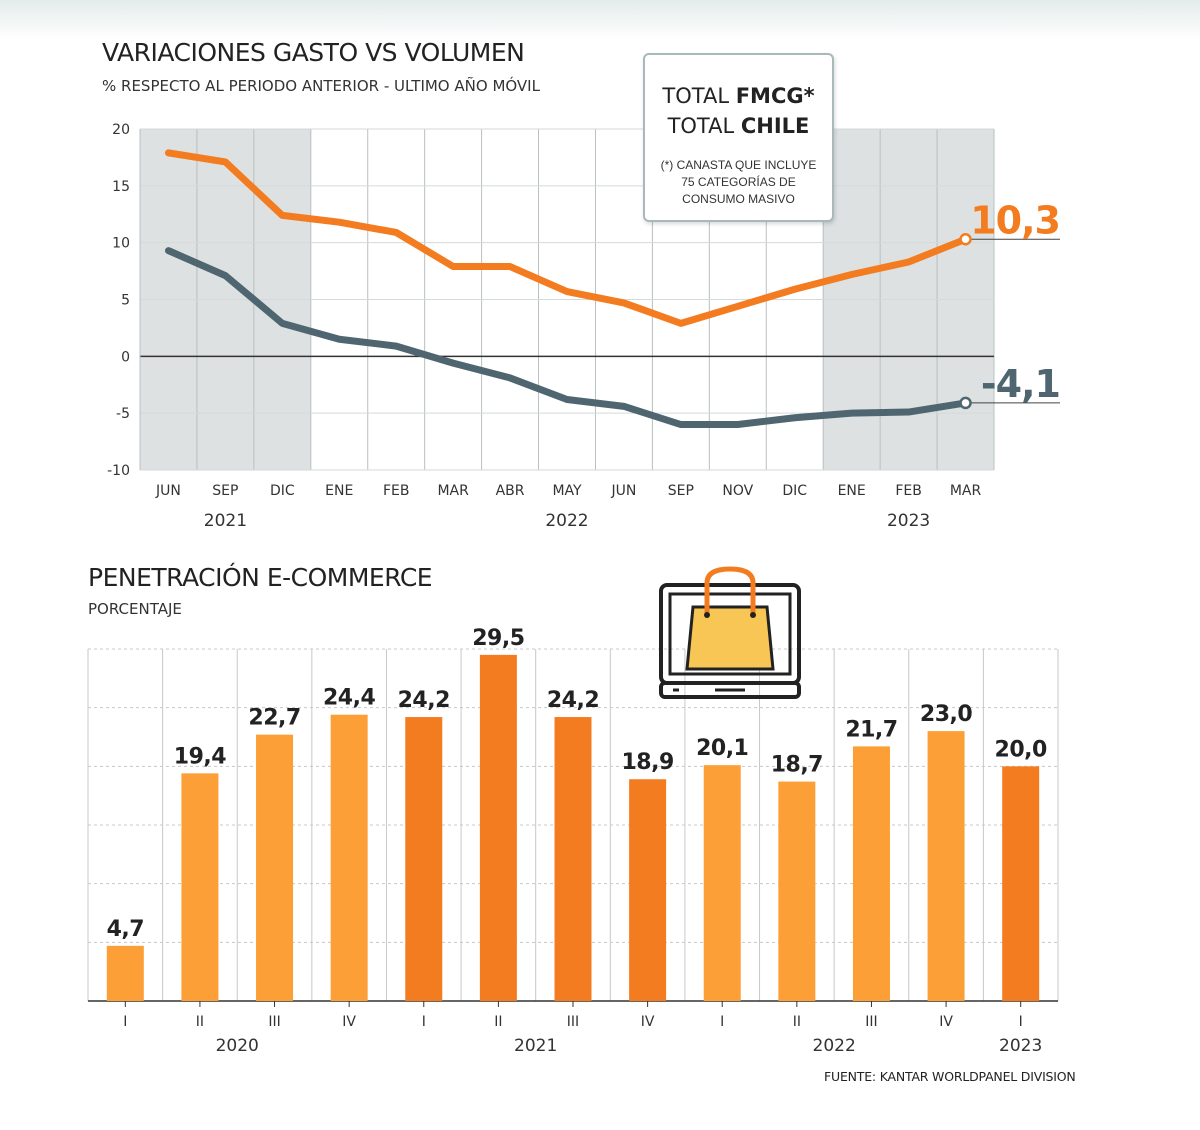  Describe the element at coordinates (349, 698) in the screenshot. I see `bar-value-label: 24,4` at that location.